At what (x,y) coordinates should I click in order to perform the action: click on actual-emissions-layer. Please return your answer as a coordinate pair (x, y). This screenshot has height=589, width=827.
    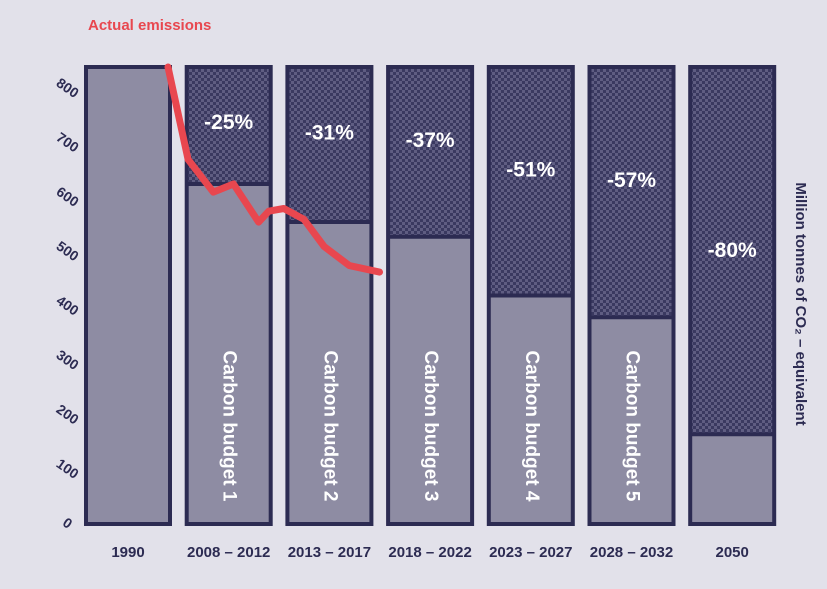
    Looking at the image, I should click on (273, 169).